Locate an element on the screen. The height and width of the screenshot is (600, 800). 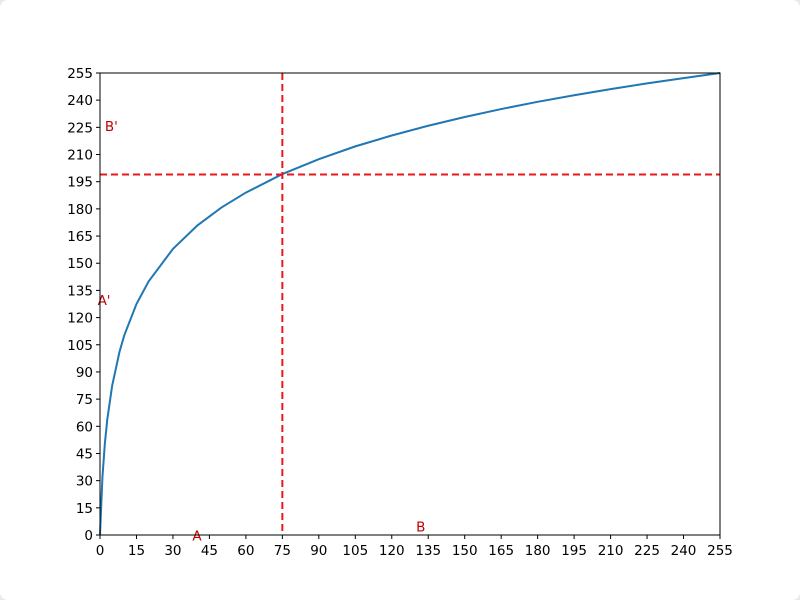
y-tick-label: 165 is located at coordinates (80, 237).